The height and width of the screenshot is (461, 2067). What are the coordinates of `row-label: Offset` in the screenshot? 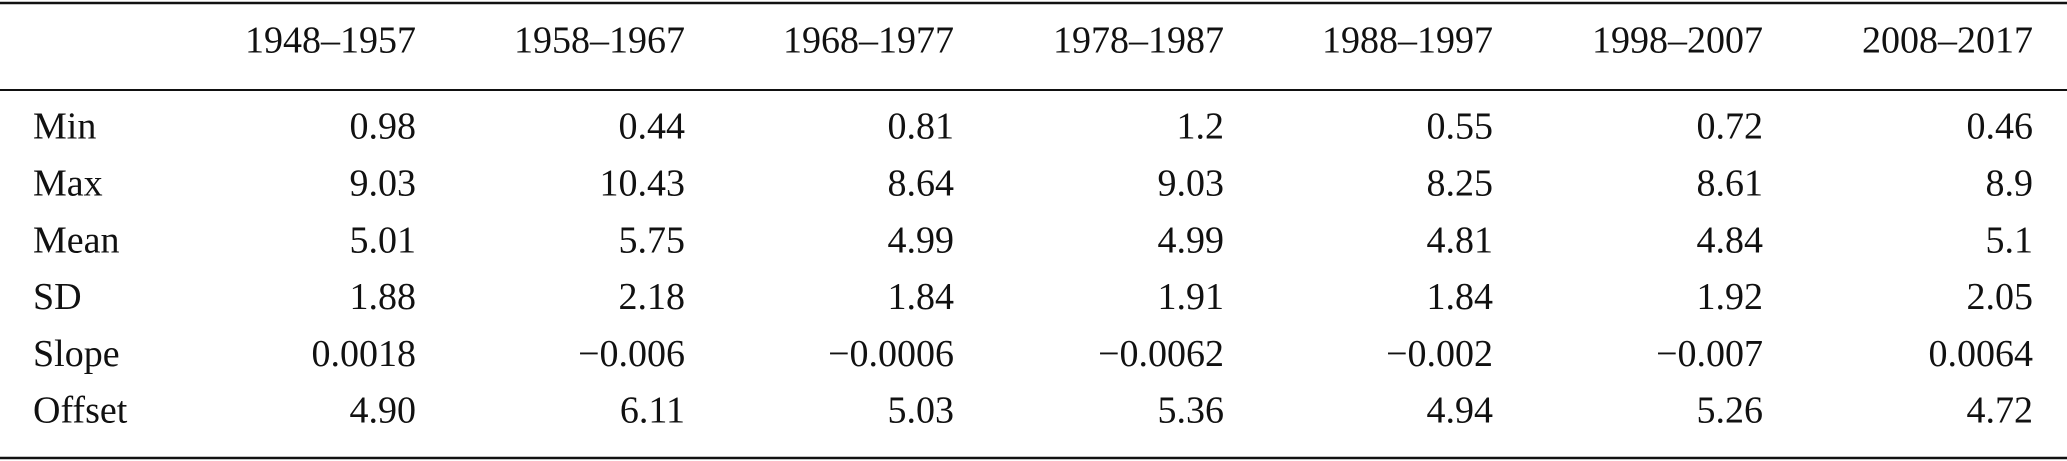 It's located at (80, 411).